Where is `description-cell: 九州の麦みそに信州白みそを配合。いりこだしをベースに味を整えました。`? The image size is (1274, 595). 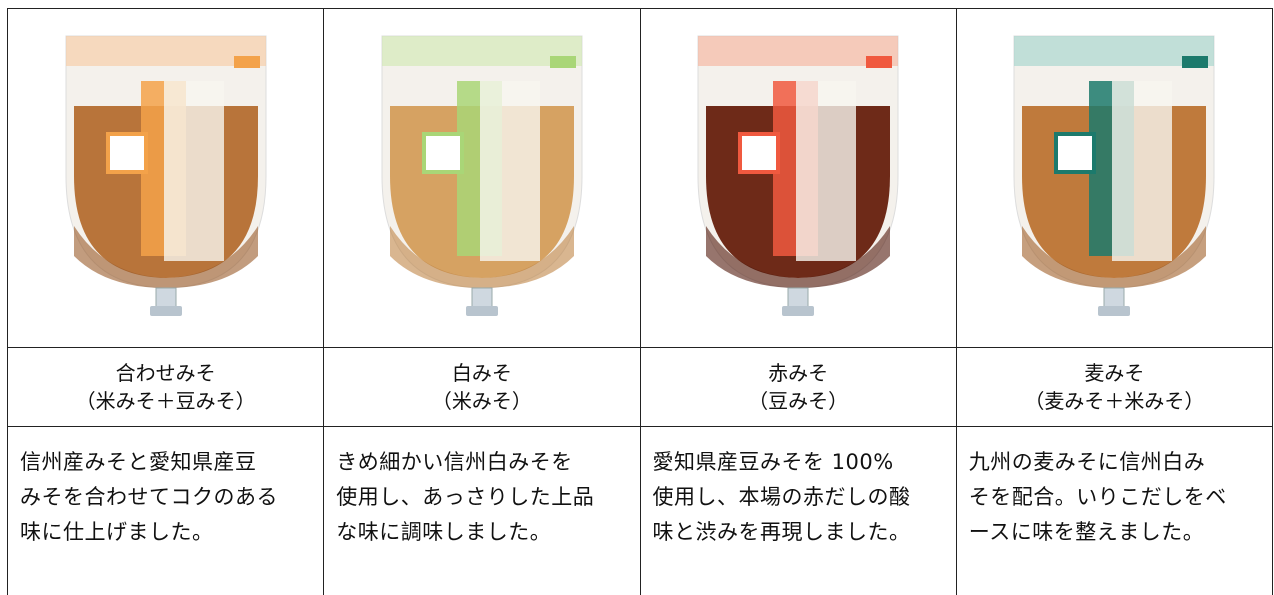
description-cell: 九州の麦みそに信州白みそを配合。いりこだしをベースに味を整えました。 is located at coordinates (1114, 511).